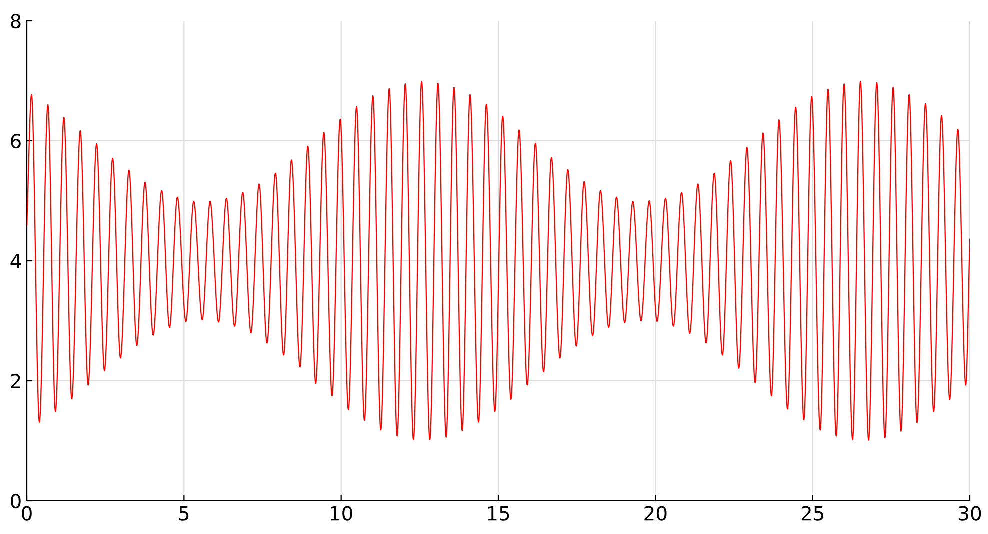 This screenshot has width=988, height=534. Describe the element at coordinates (655, 513) in the screenshot. I see `x-tick-label: 20` at that location.